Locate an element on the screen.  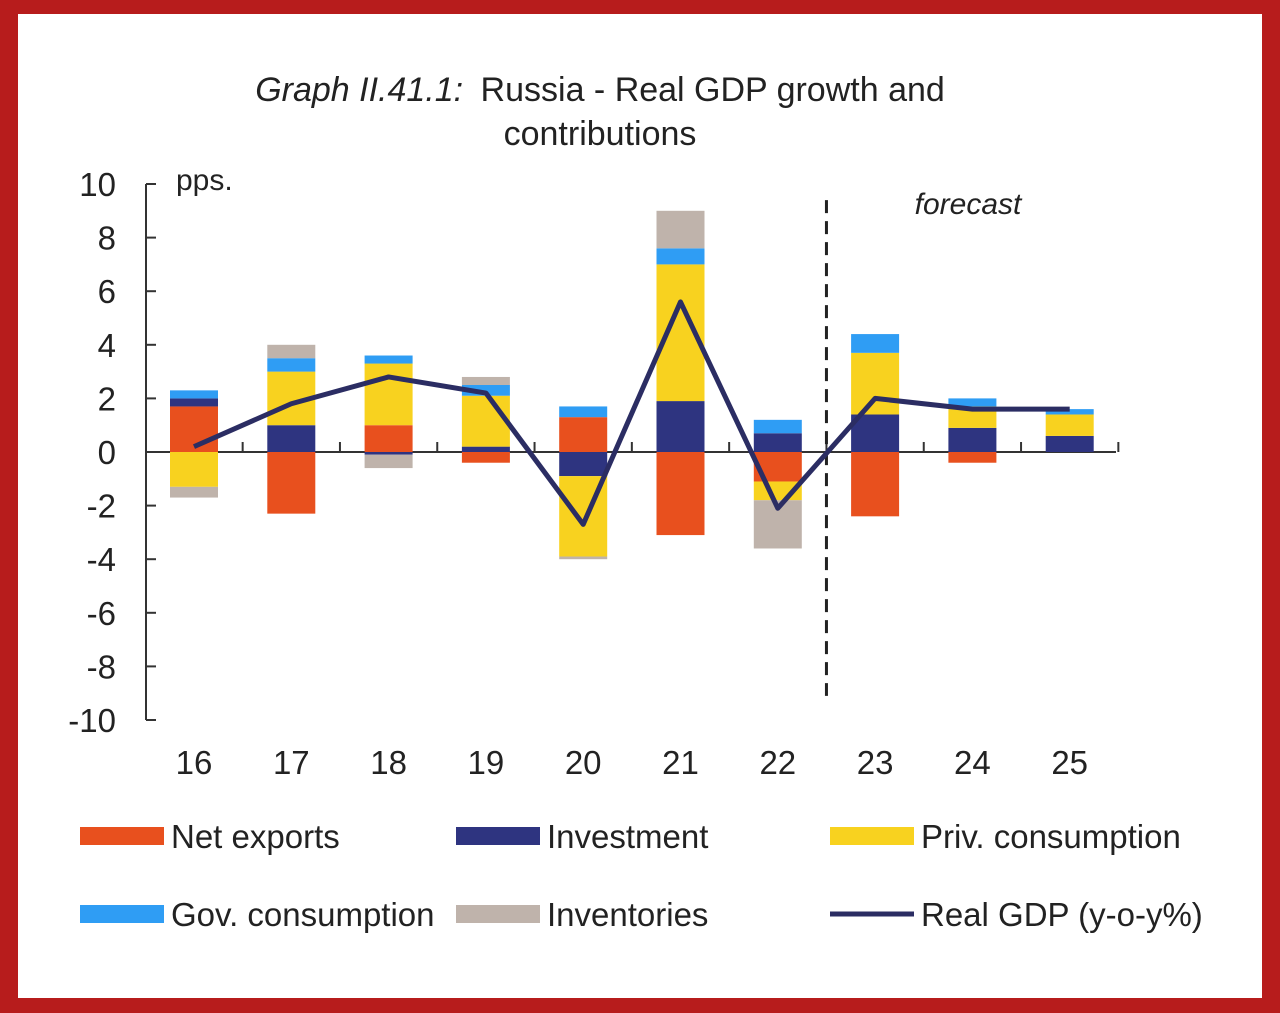
legend-swatch-priv-consumption is located at coordinates (872, 836).